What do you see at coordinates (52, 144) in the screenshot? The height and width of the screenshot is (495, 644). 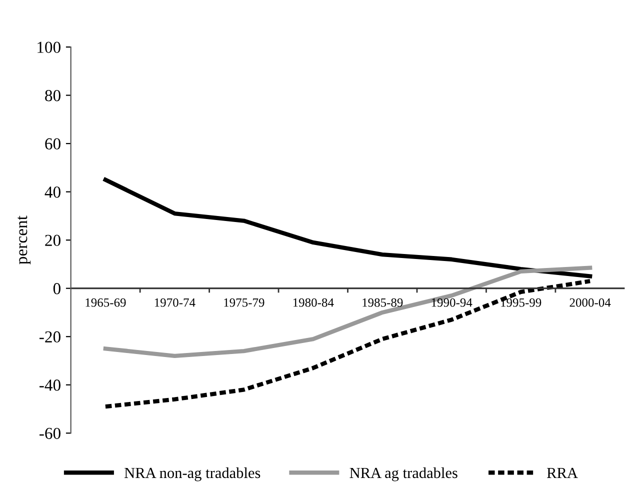 I see `y-tick-label: 60` at bounding box center [52, 144].